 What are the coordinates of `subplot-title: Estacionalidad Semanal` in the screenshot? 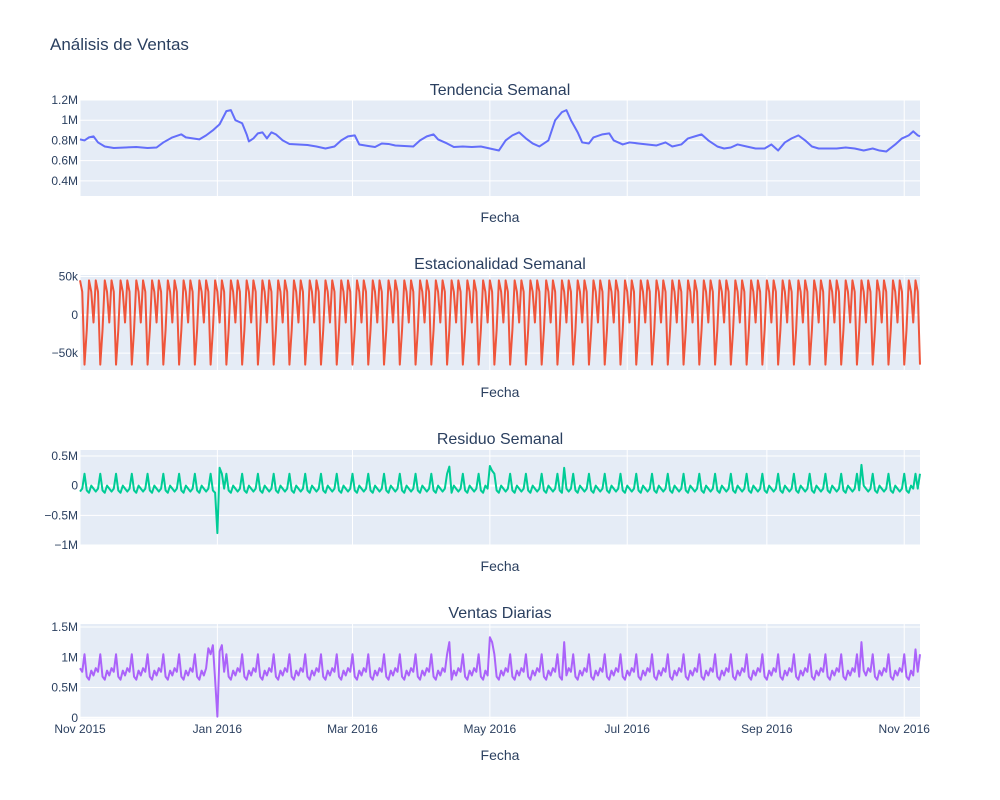 It's located at (500, 264).